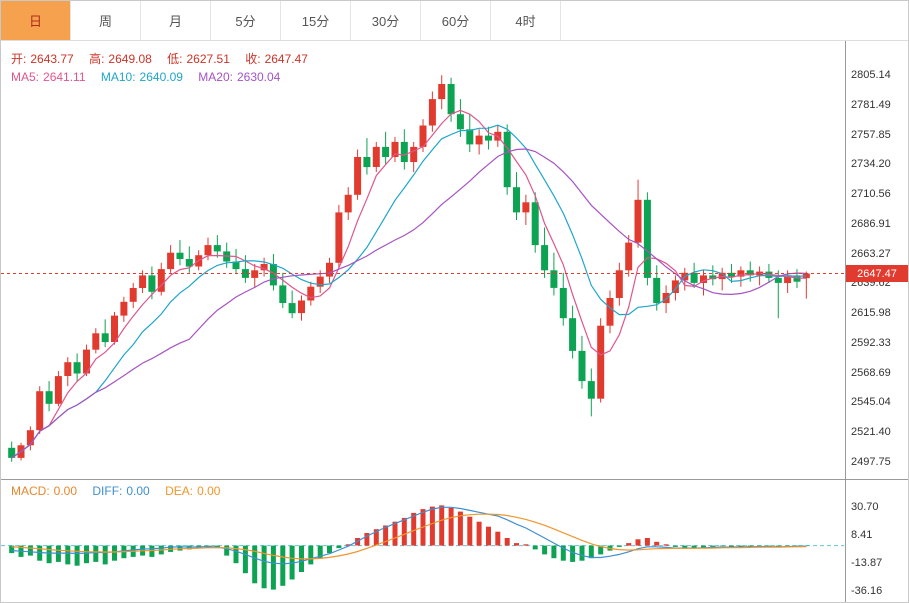 This screenshot has height=603, width=909. Describe the element at coordinates (30, 491) in the screenshot. I see `macd-label: MACD:` at that location.